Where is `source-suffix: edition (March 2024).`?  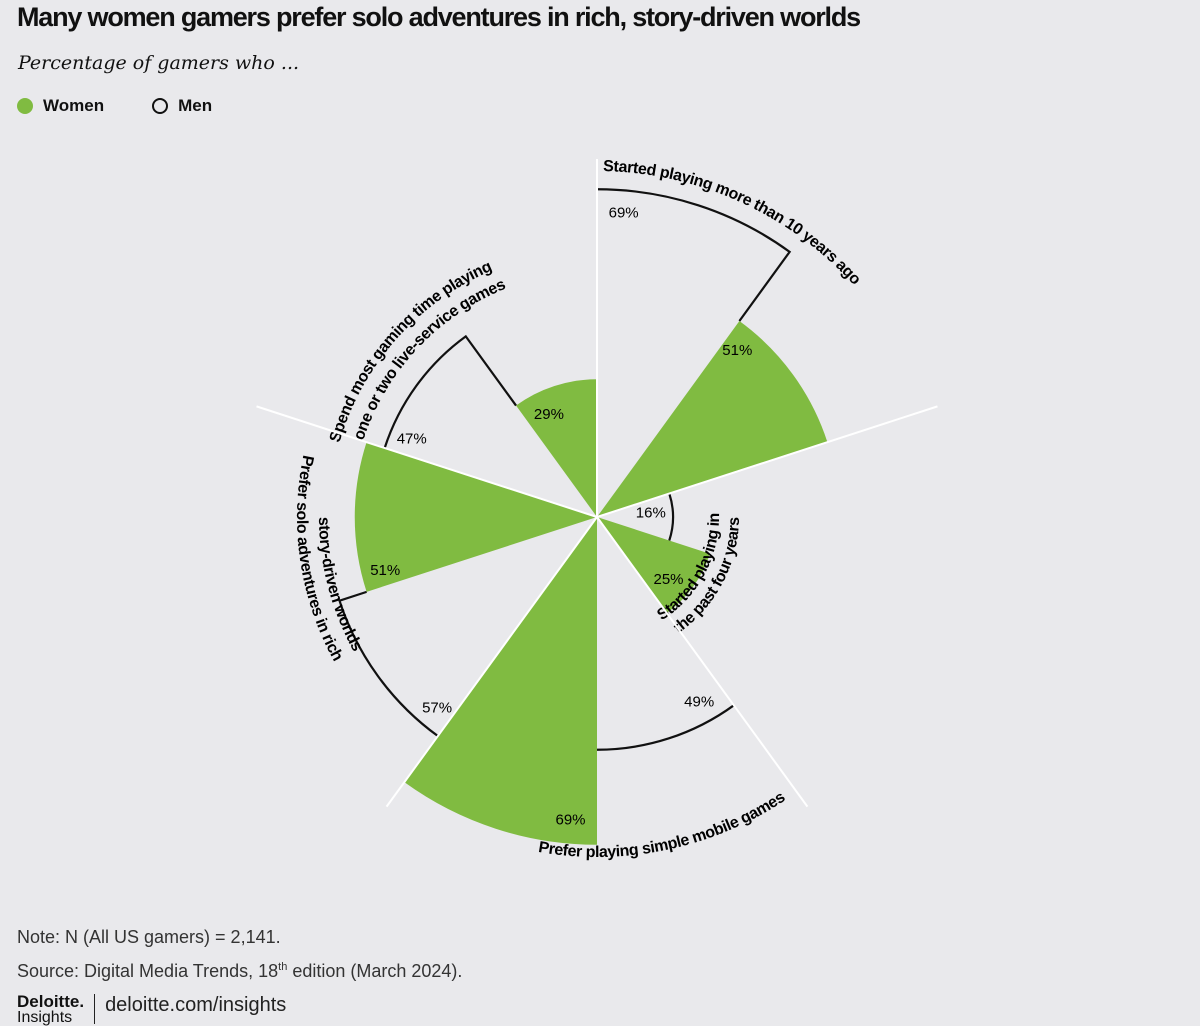
source-suffix: edition (March 2024). is located at coordinates (375, 971).